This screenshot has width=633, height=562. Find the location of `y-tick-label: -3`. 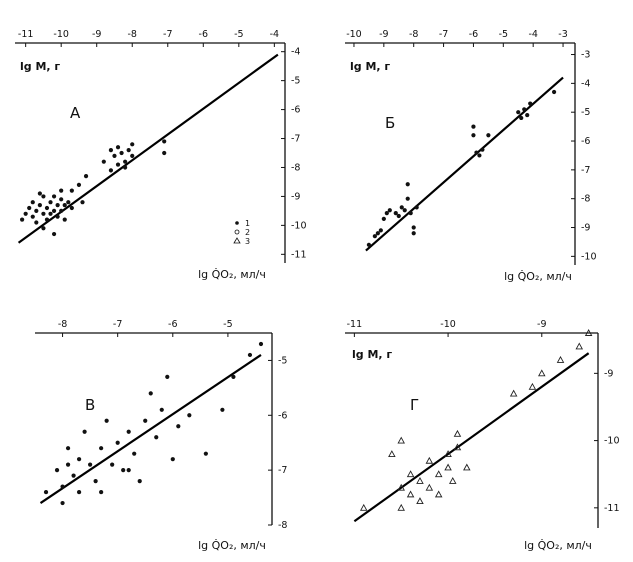

y-tick-label: -3 is located at coordinates (585, 55).